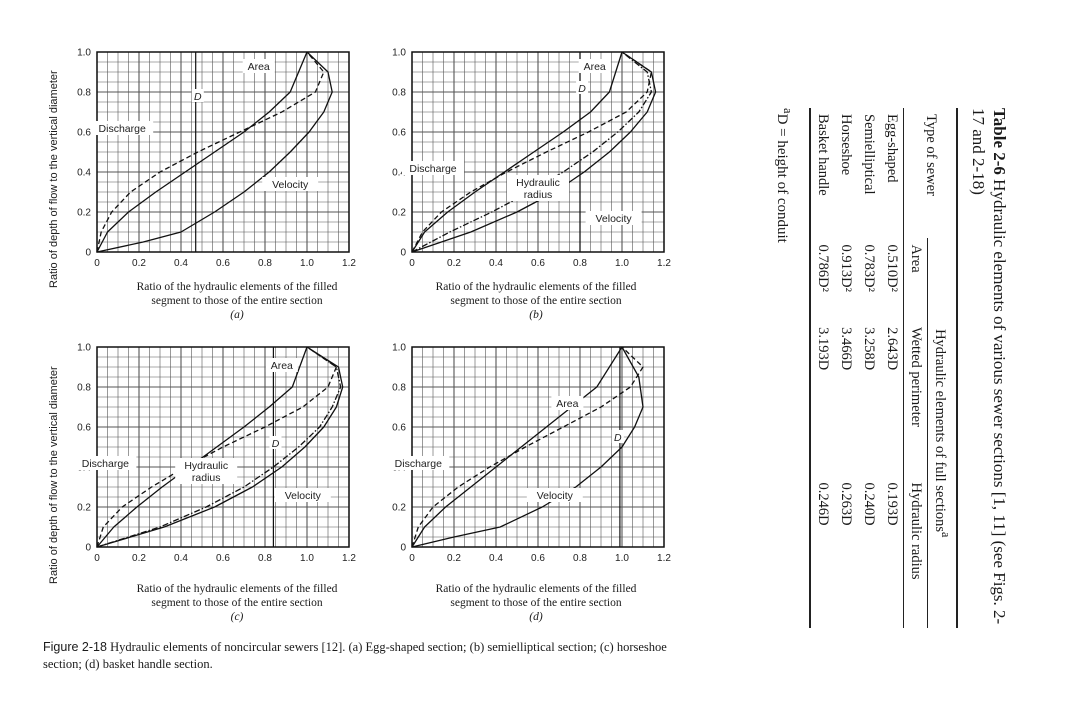  Describe the element at coordinates (84, 508) in the screenshot. I see `y-tick-label: 0.2` at that location.